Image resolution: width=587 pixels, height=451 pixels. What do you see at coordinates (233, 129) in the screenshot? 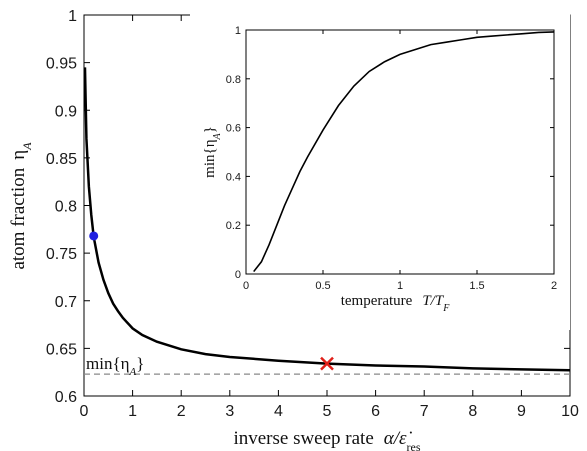
I see `inset-y-tick-label: 0.6` at bounding box center [233, 129].